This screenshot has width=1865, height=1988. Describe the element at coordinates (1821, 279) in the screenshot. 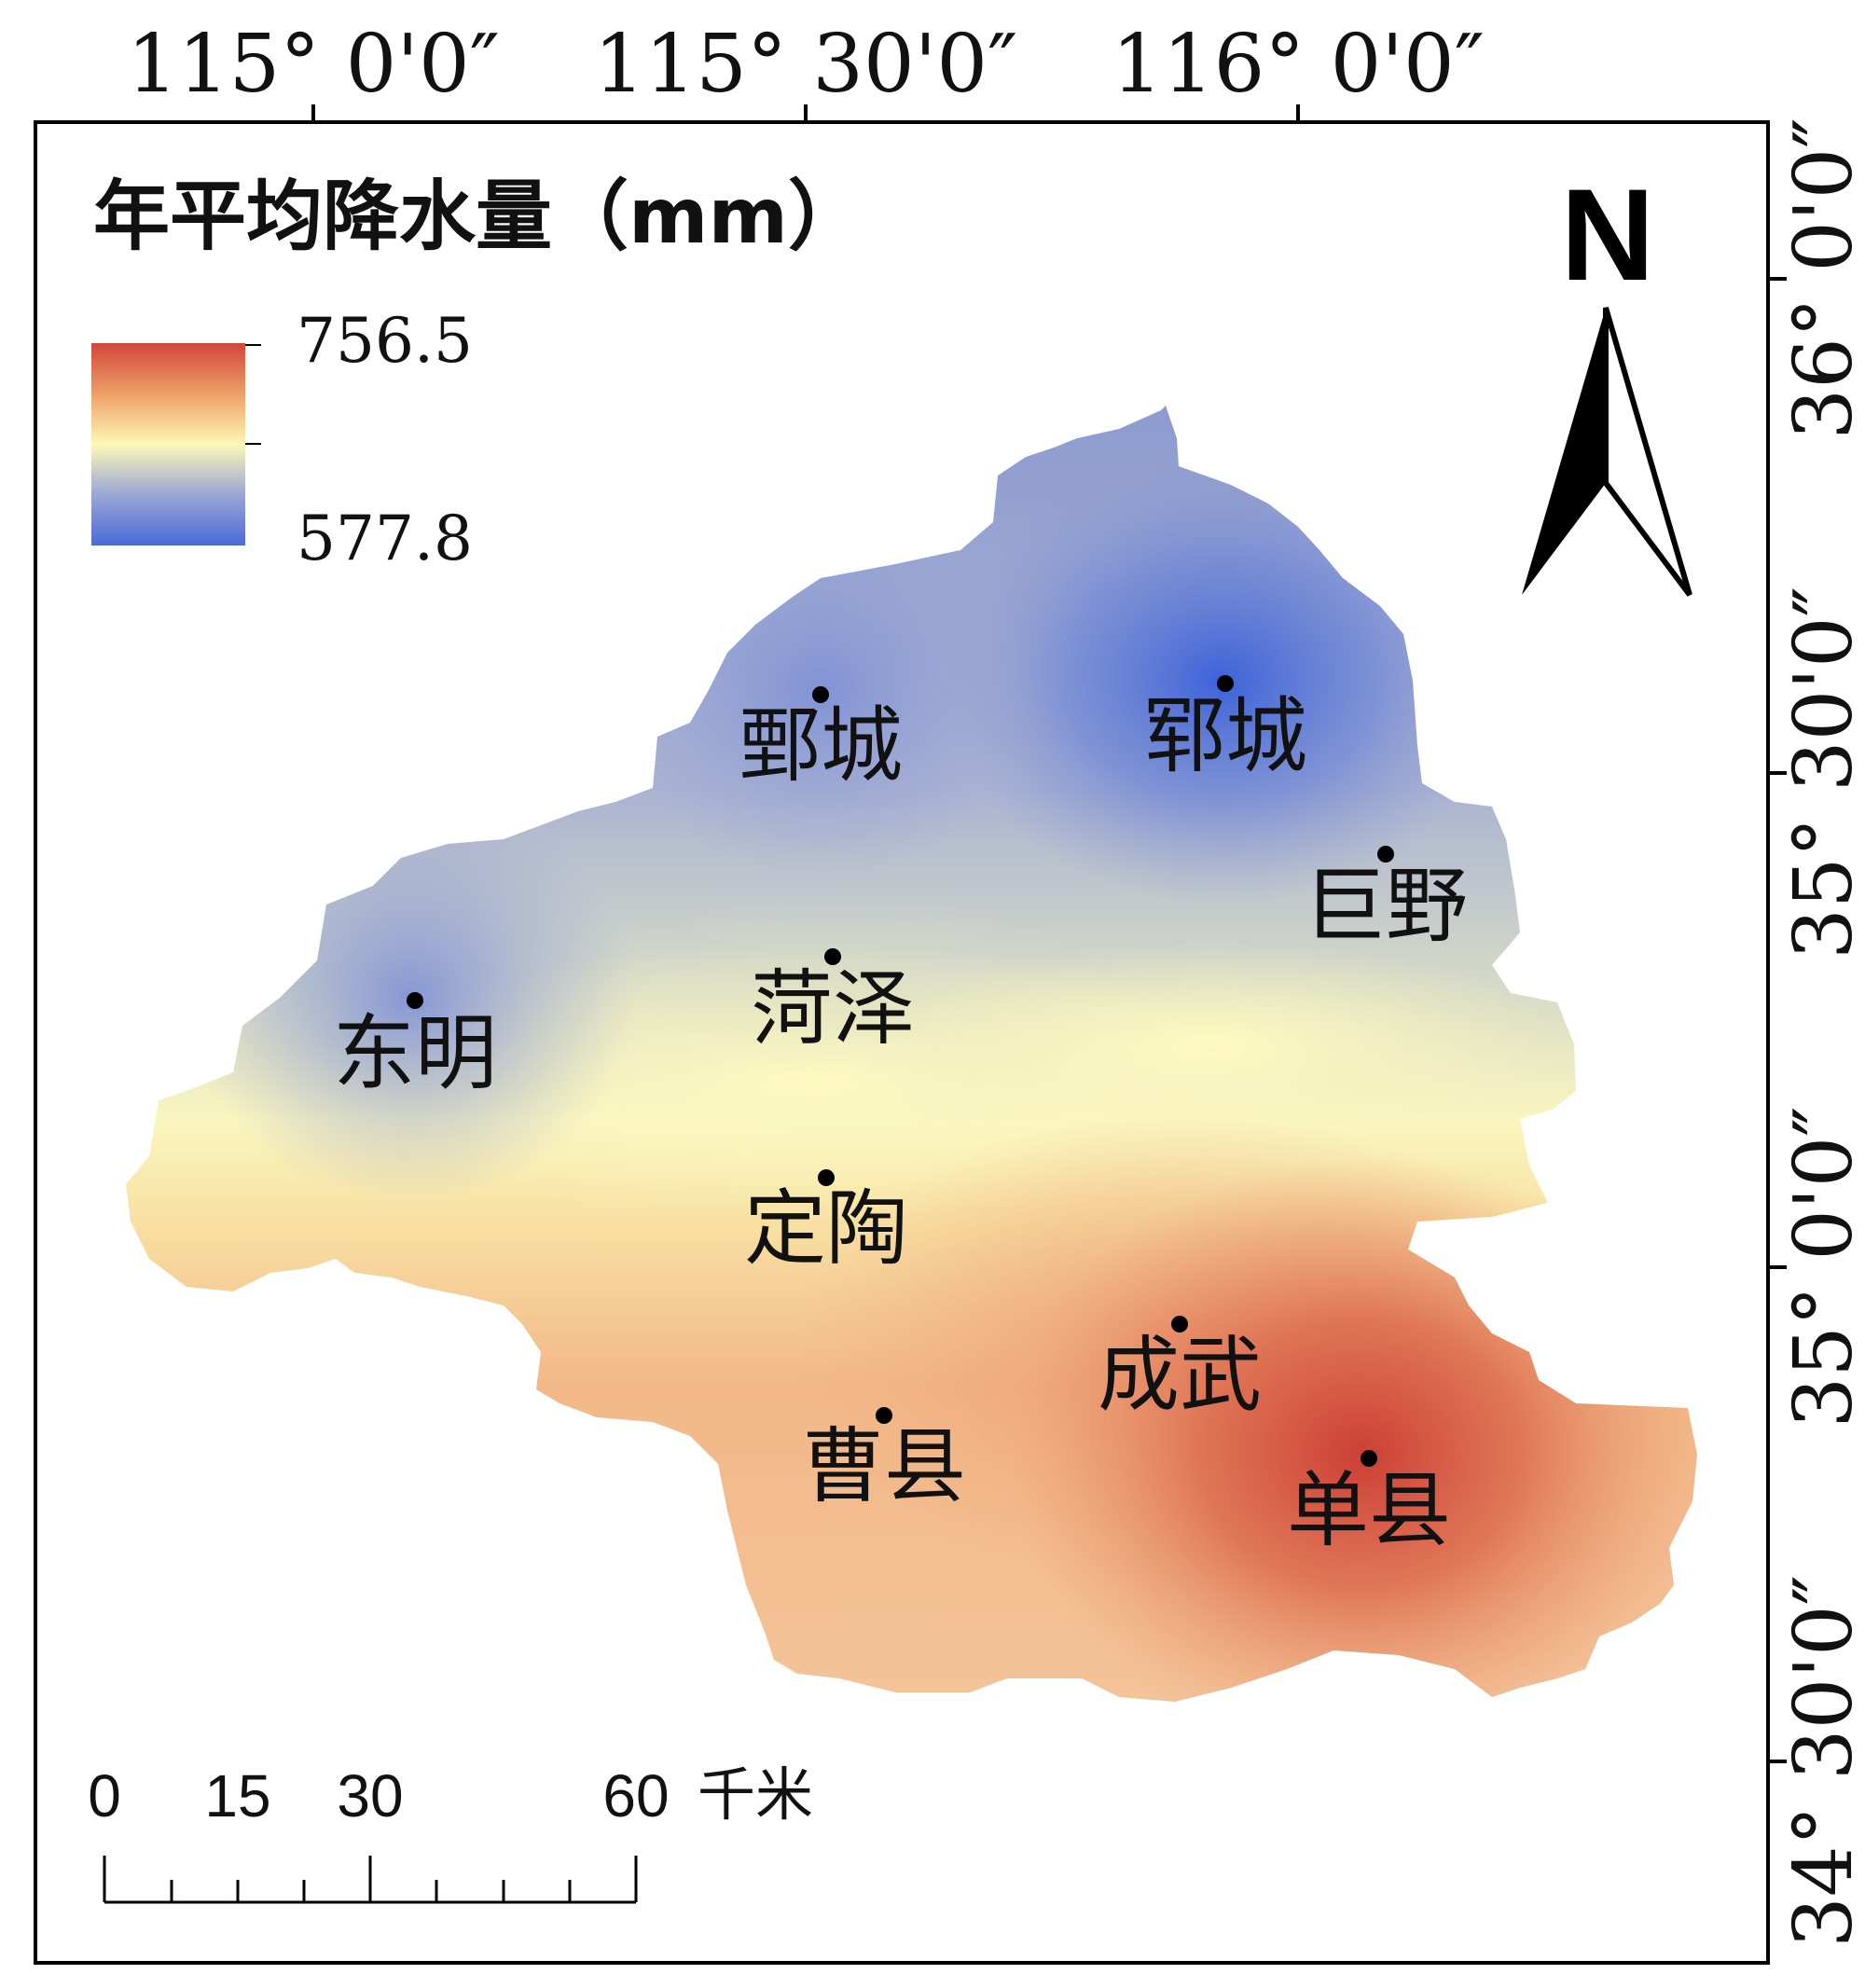

I see `graticule-label-right: 36° 0'0″` at that location.